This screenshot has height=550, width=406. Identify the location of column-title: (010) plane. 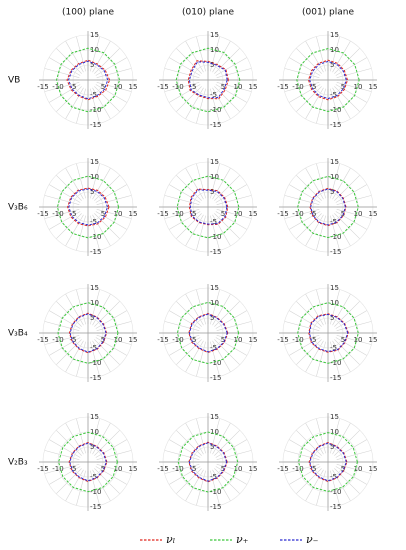
(208, 13).